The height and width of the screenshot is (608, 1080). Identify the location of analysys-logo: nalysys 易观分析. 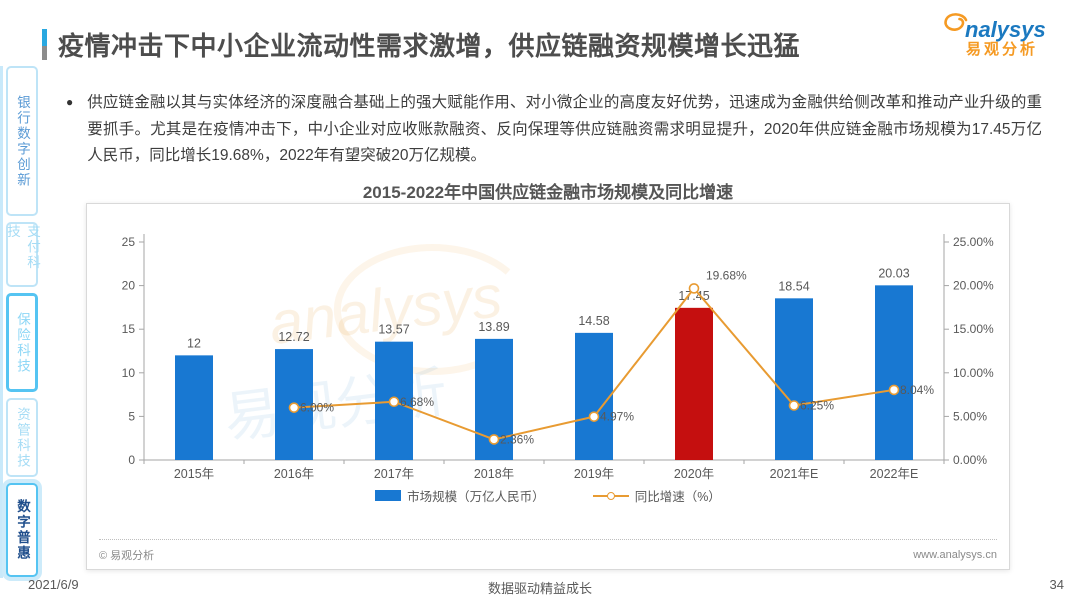
(1006, 34).